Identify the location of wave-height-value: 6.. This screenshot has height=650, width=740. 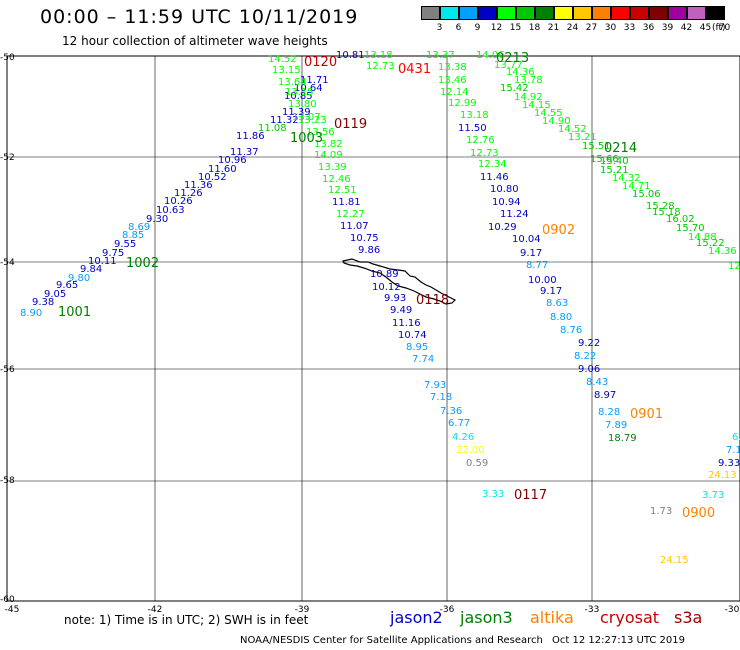
(736, 437).